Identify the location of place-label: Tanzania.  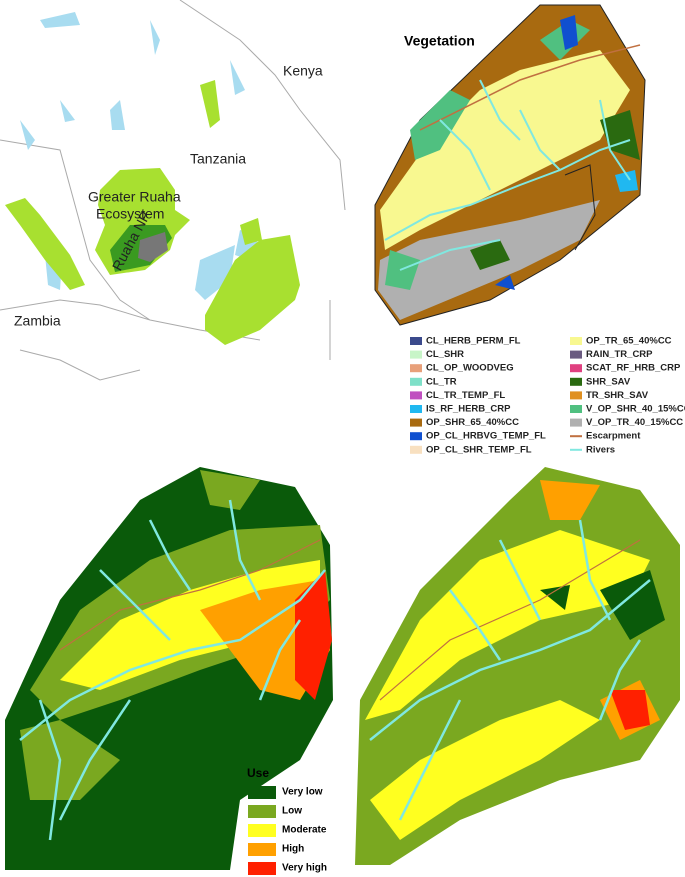
(218, 159).